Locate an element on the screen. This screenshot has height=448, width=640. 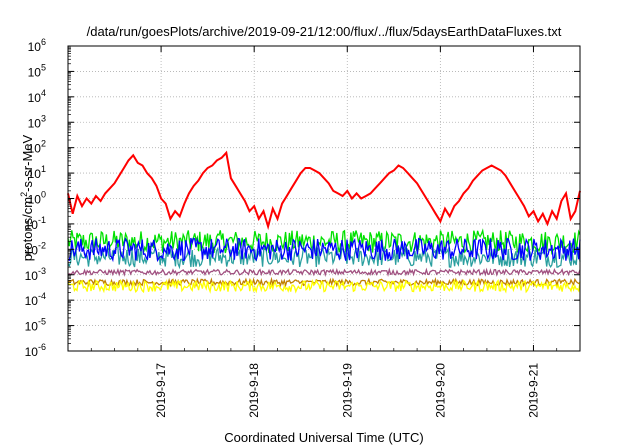
y-tick-exp: 1 is located at coordinates (43, 169).